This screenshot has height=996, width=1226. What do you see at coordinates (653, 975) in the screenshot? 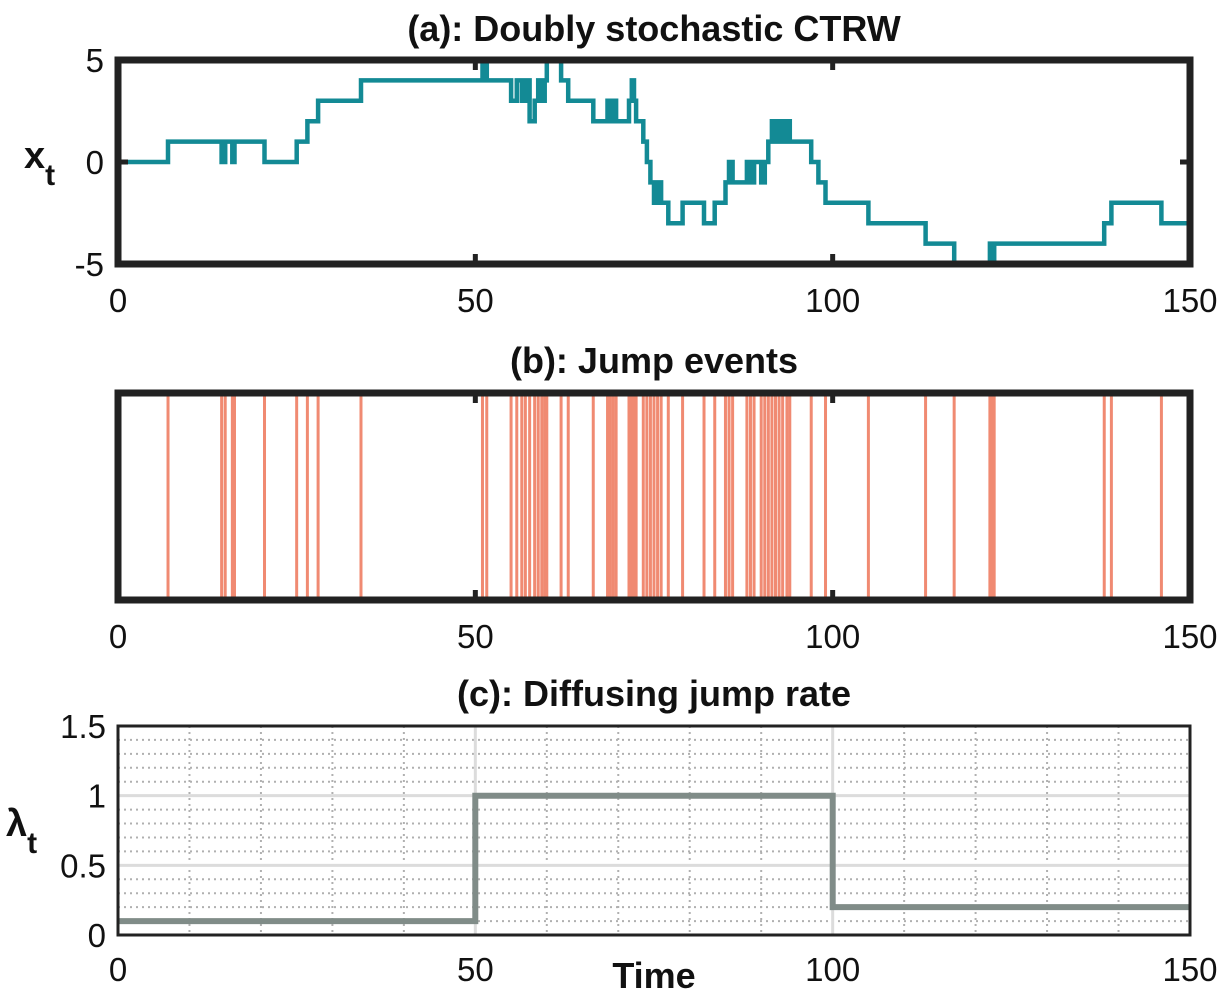
I see `panel-c-xlabel: Time` at bounding box center [653, 975].